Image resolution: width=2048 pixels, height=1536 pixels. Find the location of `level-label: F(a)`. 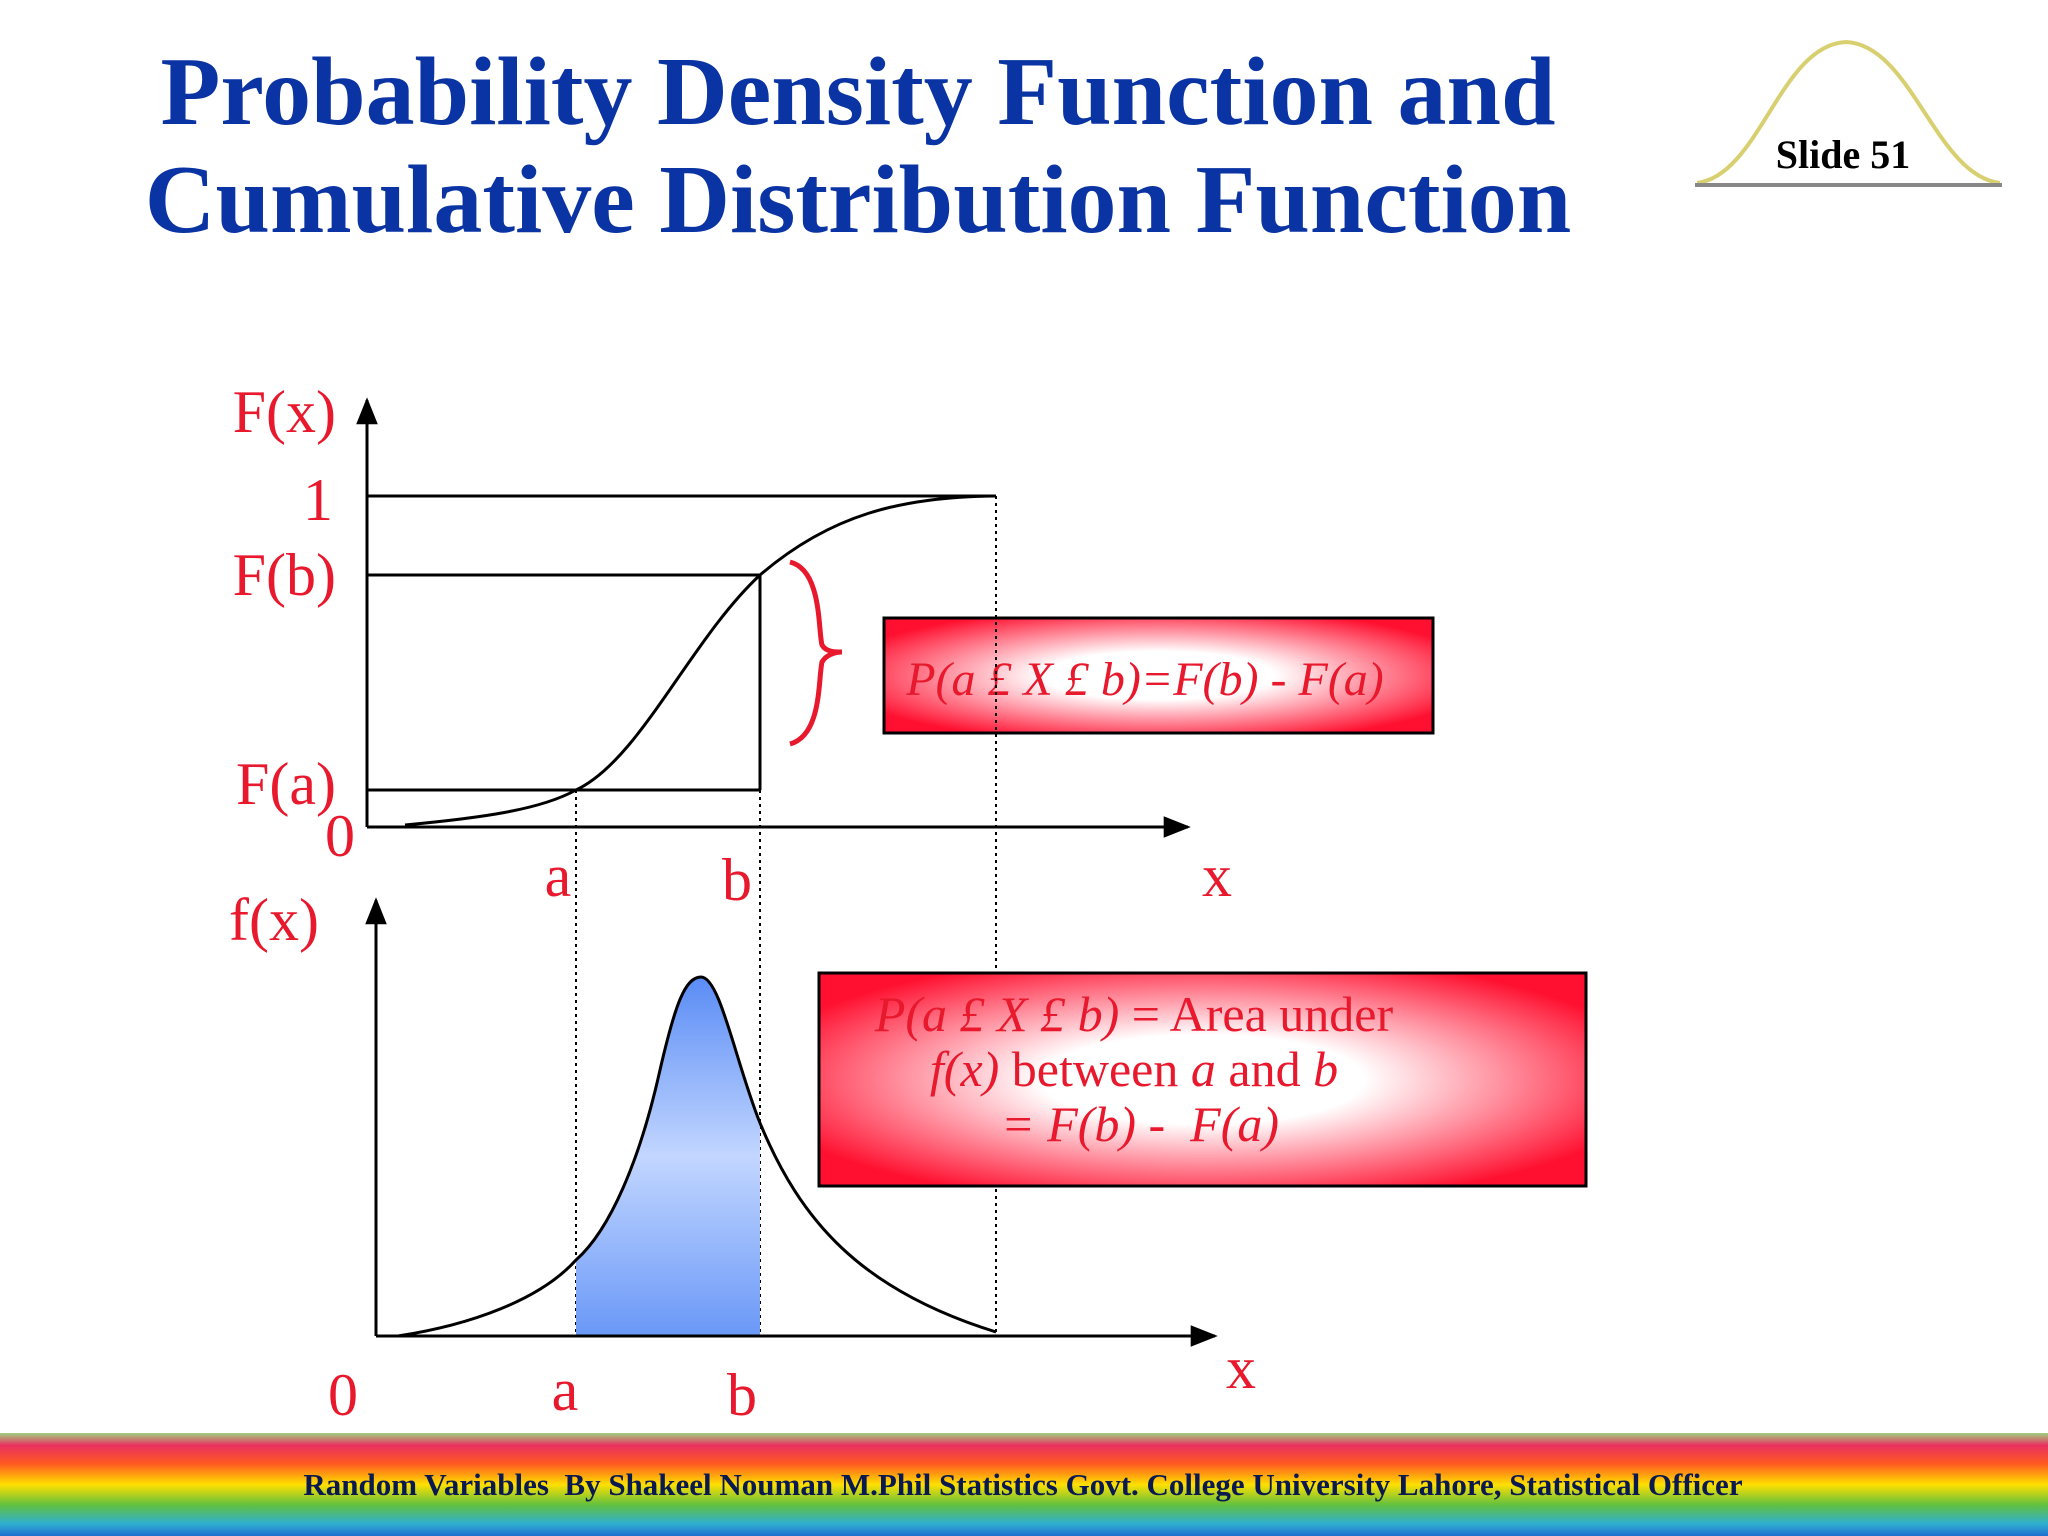

level-label: F(a) is located at coordinates (286, 784).